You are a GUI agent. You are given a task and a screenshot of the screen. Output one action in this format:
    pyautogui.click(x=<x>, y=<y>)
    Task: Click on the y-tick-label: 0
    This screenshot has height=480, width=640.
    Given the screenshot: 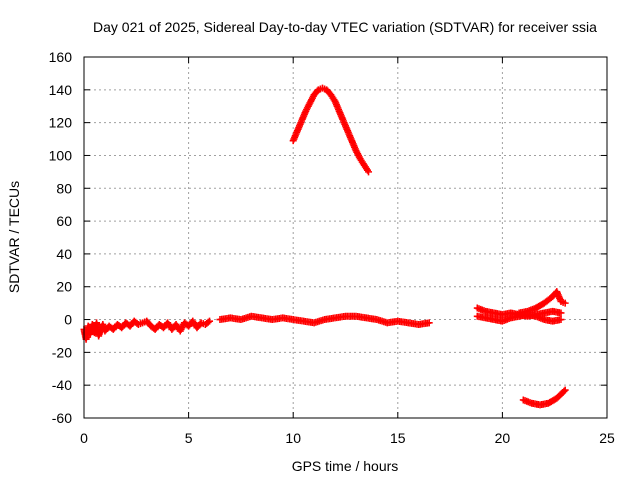 What is the action you would take?
    pyautogui.click(x=68, y=320)
    